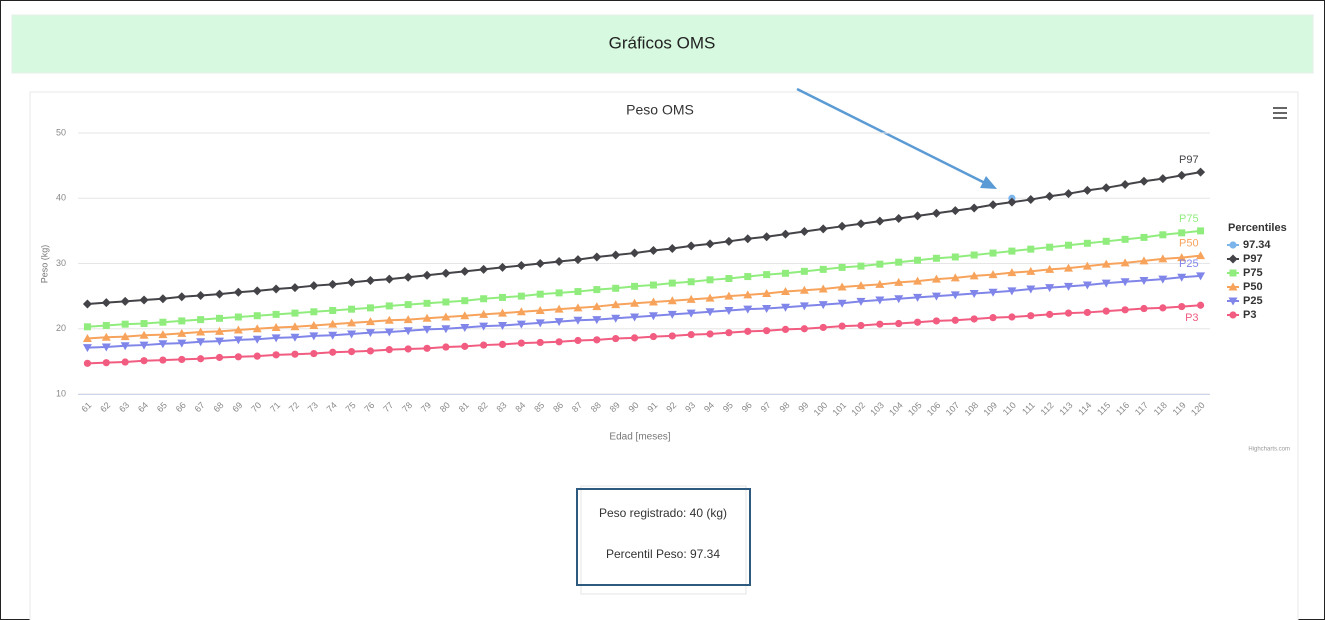 The height and width of the screenshot is (620, 1325). Describe the element at coordinates (663, 513) in the screenshot. I see `info-weight: Peso registrado: 40 (kg)` at that location.